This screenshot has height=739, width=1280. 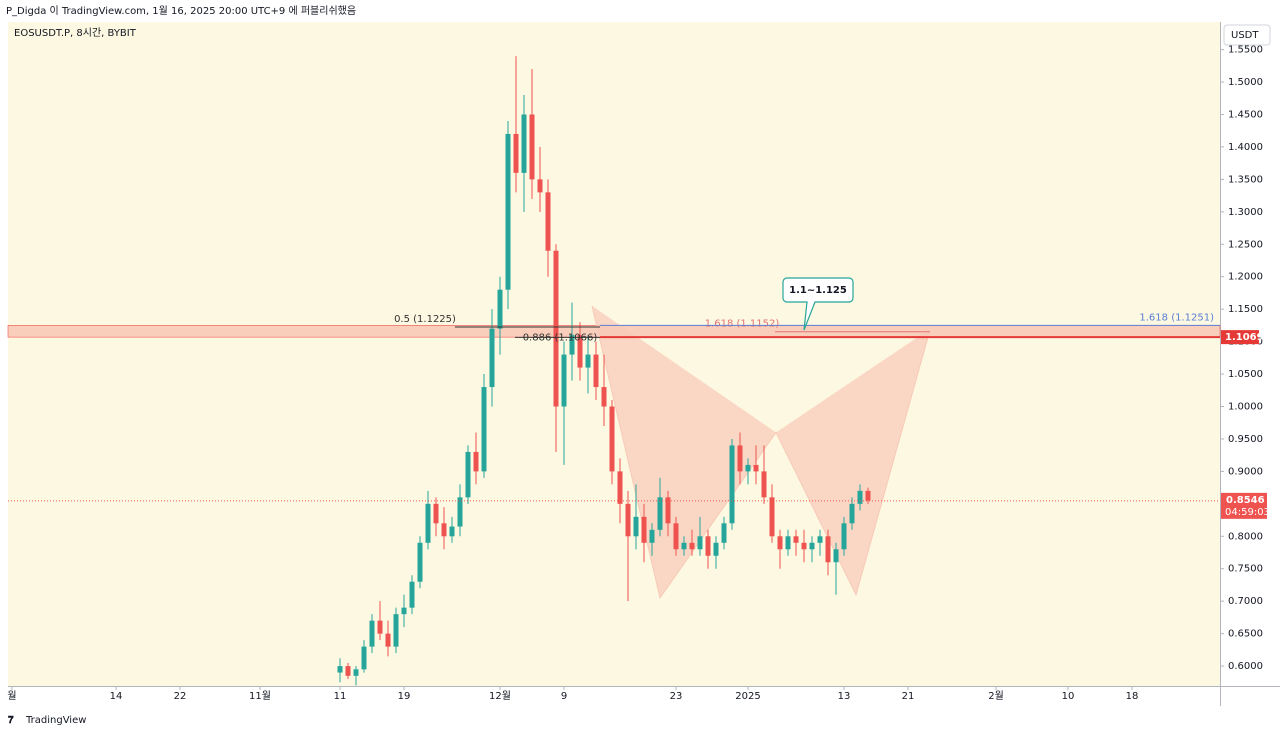 I want to click on x-tick-label: 13, so click(x=844, y=696).